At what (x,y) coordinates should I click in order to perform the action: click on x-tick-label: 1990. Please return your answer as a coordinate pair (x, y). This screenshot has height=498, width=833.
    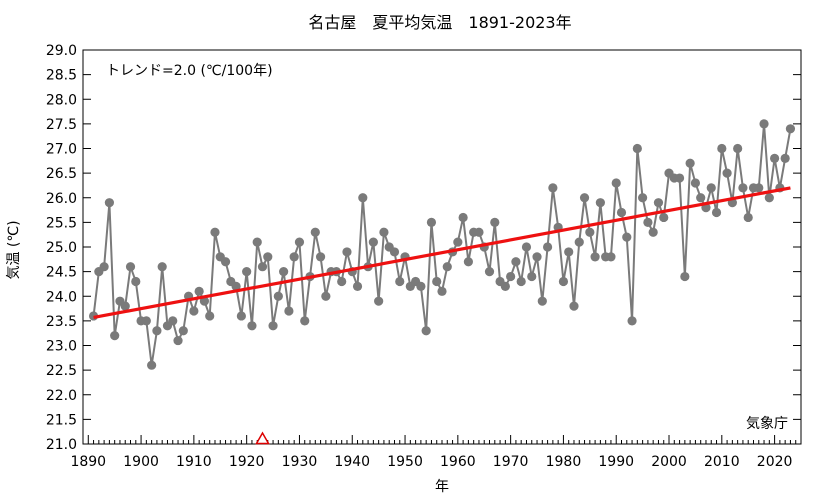
    Looking at the image, I should click on (616, 462).